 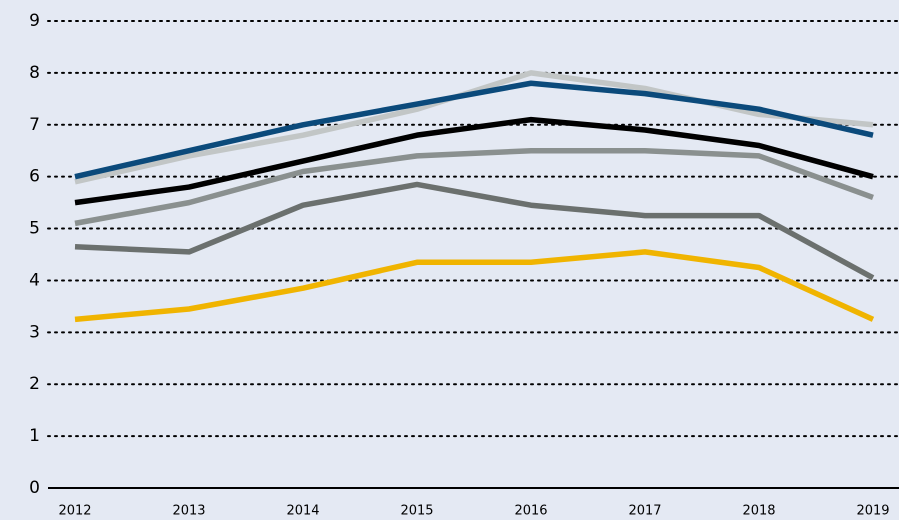 What do you see at coordinates (34, 73) in the screenshot?
I see `y-tick-label: 8` at bounding box center [34, 73].